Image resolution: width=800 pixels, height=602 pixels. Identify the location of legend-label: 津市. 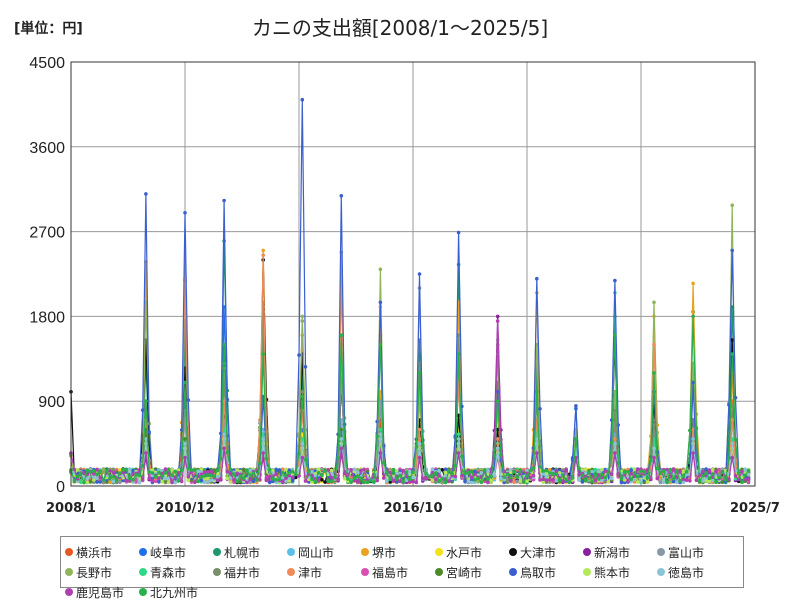
(310, 572).